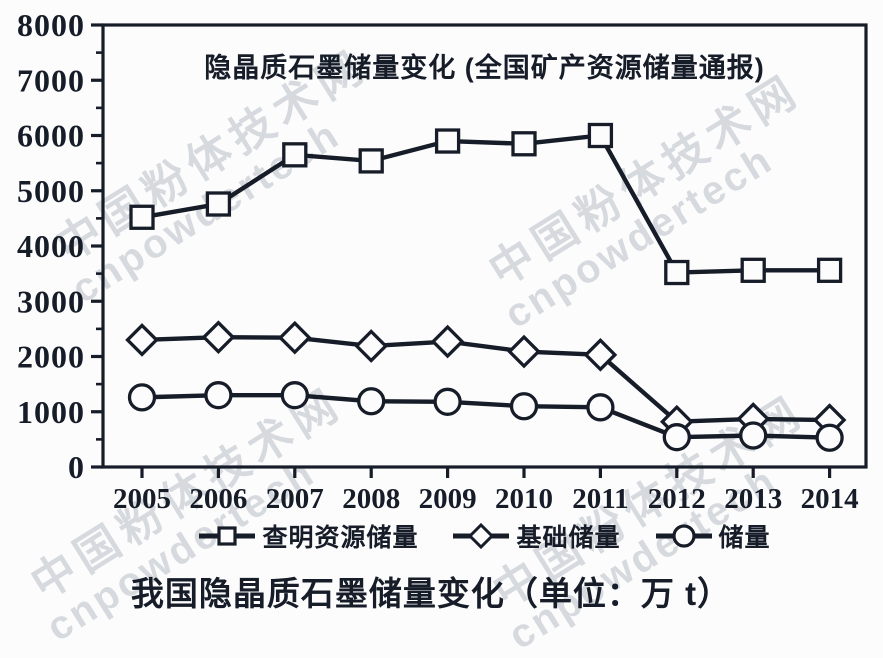 The image size is (883, 658). What do you see at coordinates (227, 536) in the screenshot?
I see `legend-square-marker-icon` at bounding box center [227, 536].